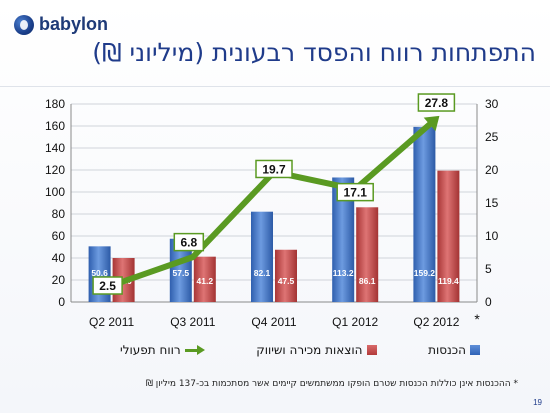 The image size is (550, 413). What do you see at coordinates (59, 280) in the screenshot?
I see `y-left-tick-label: 20` at bounding box center [59, 280].